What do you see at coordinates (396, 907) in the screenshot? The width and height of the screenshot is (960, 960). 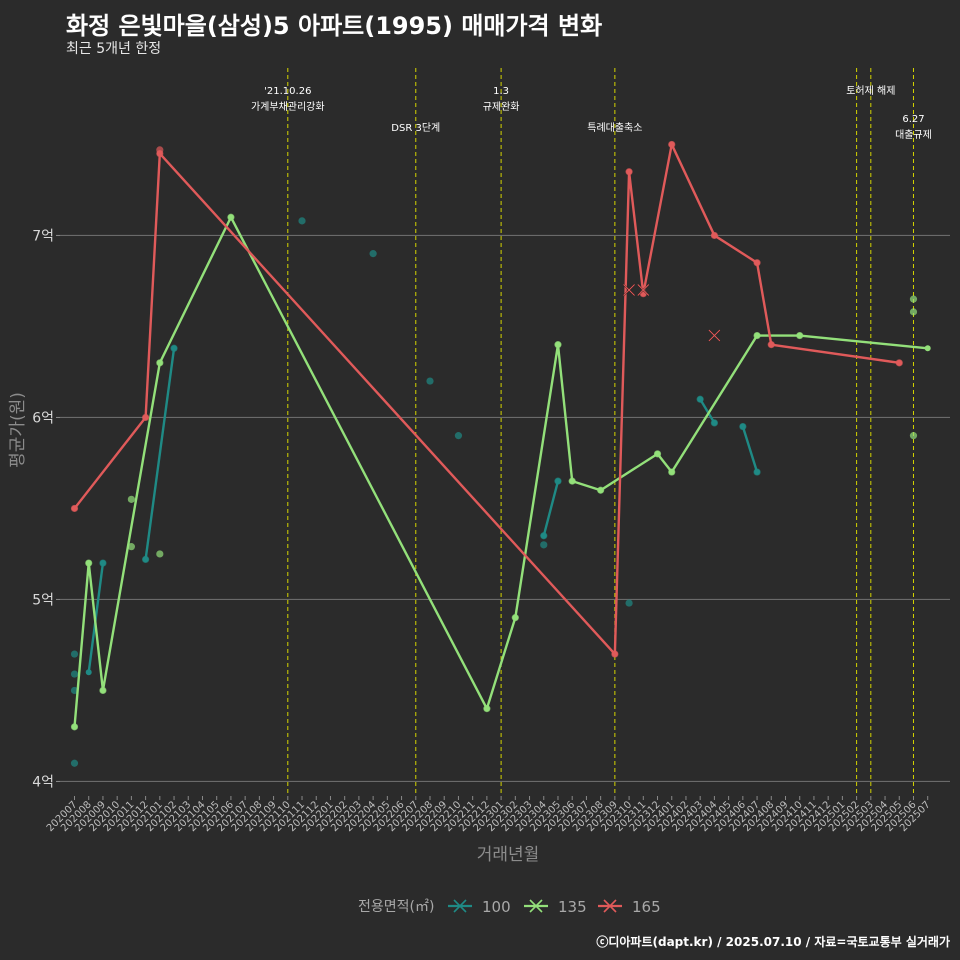 I see `legend-title: 전용면적(㎡)` at bounding box center [396, 907].